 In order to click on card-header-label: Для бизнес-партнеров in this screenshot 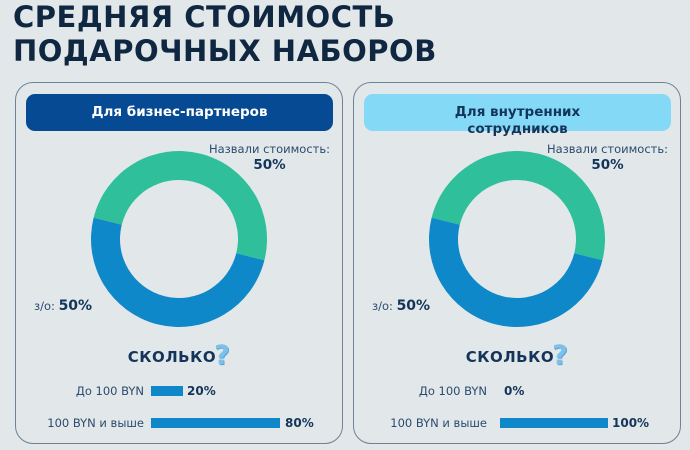, I will do `click(179, 112)`.